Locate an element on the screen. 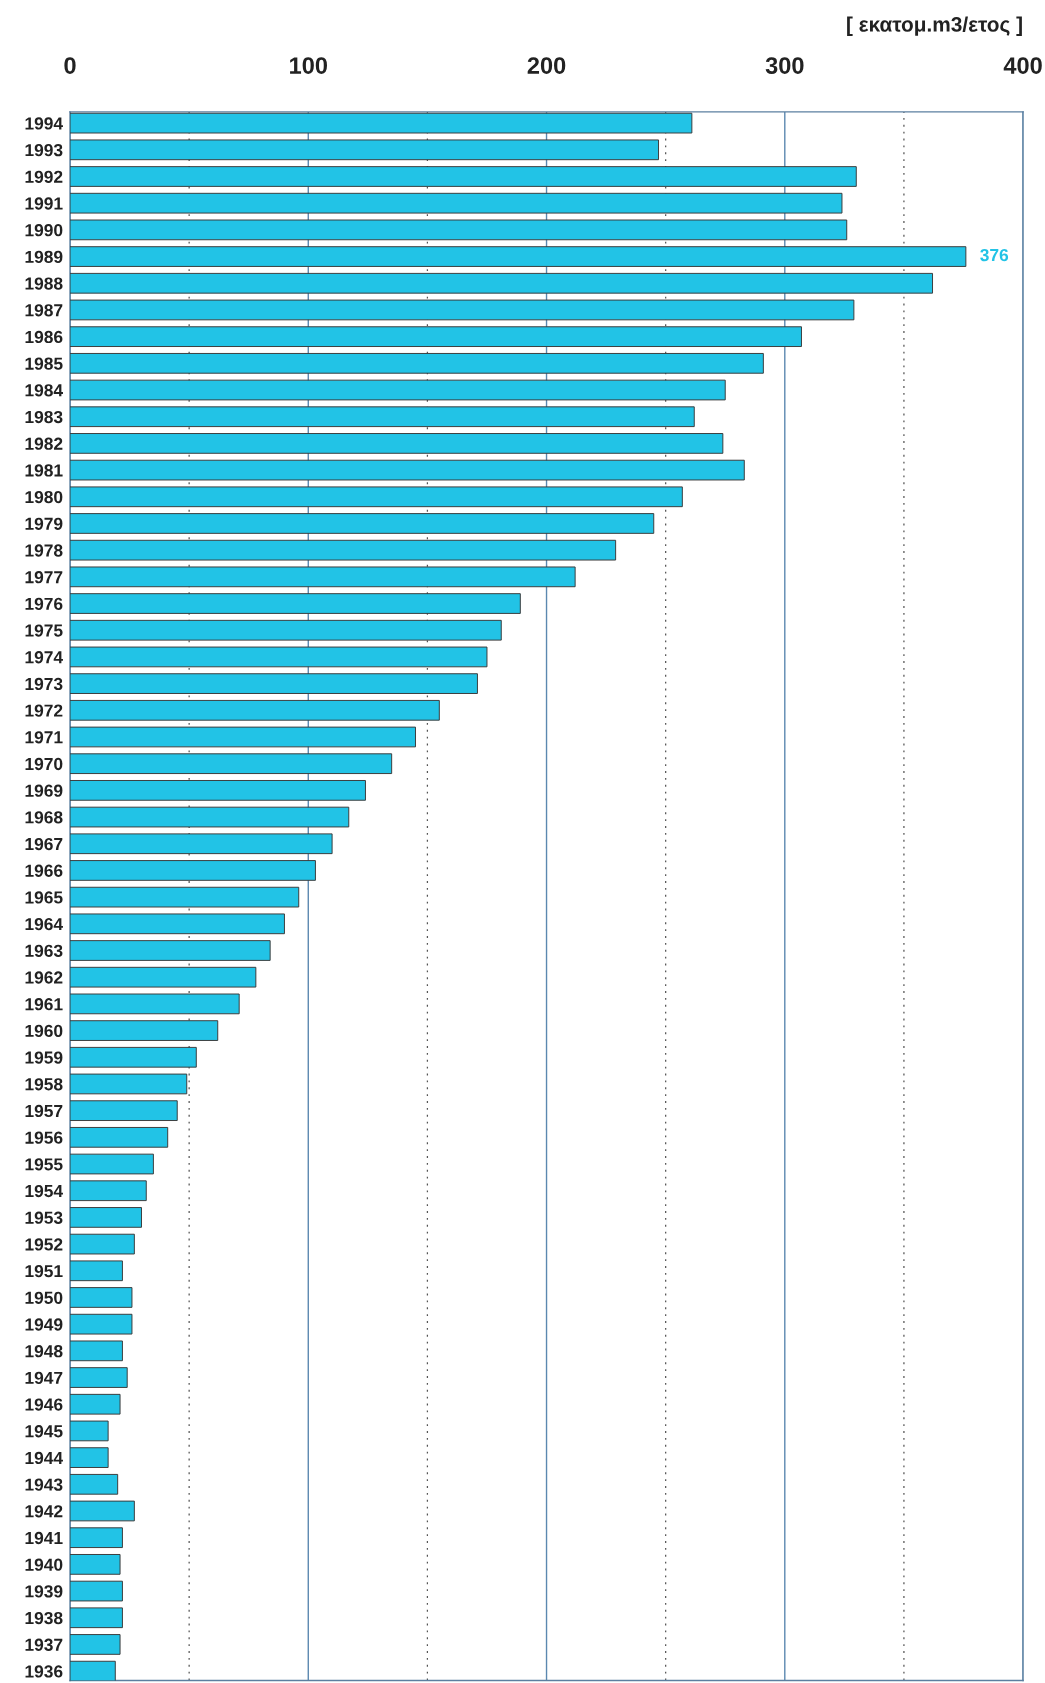 This screenshot has height=1683, width=1045. y-tick-label: 1978 is located at coordinates (44, 550).